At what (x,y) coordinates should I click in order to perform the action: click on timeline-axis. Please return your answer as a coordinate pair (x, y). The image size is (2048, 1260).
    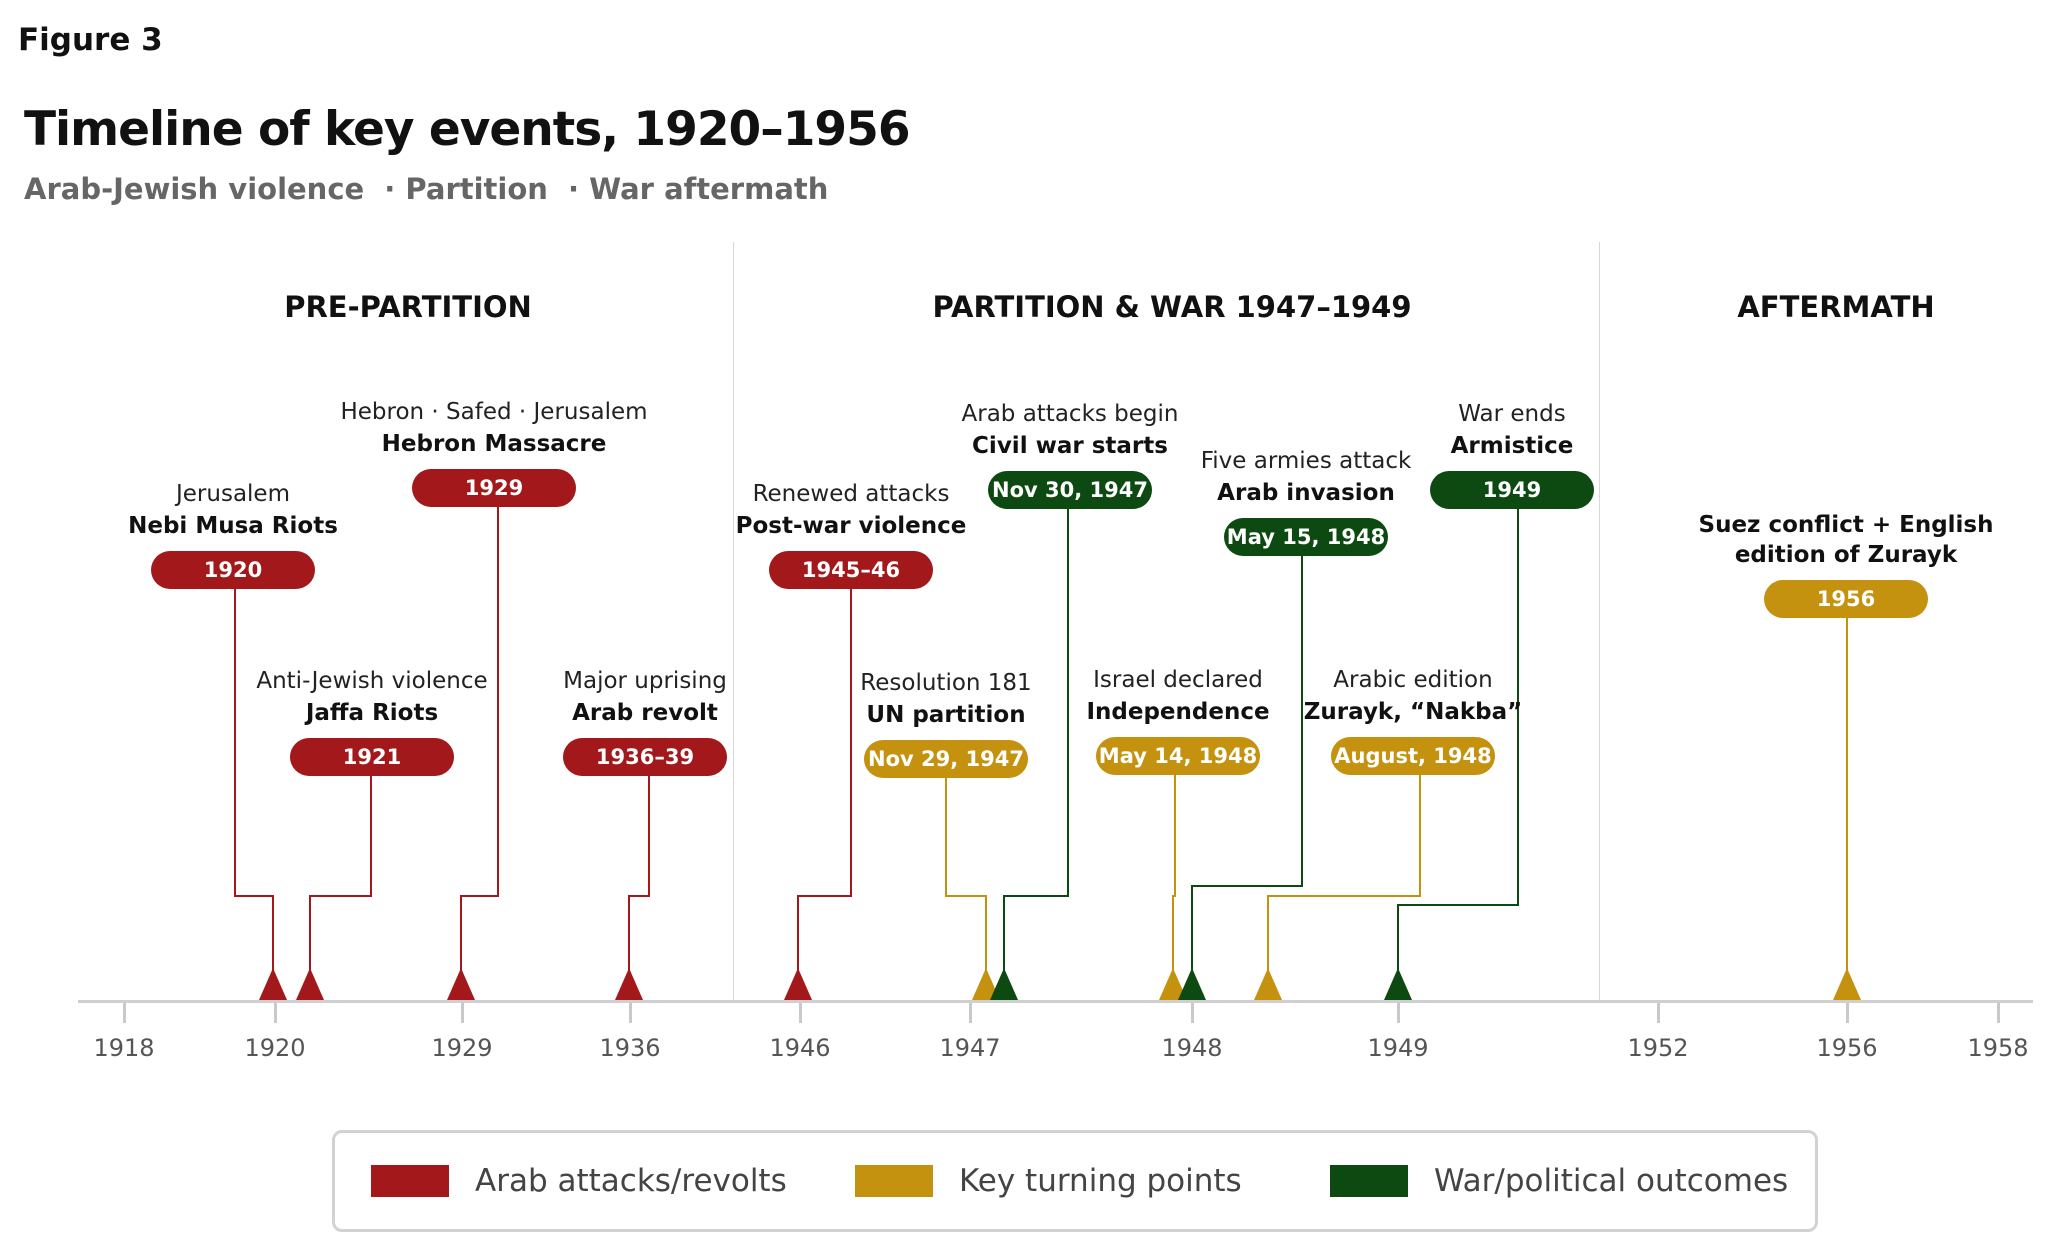
    Looking at the image, I should click on (1055, 1001).